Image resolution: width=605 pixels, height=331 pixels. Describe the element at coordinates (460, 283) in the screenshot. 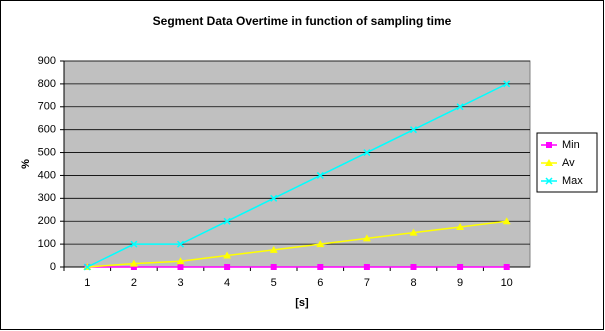

I see `x-tick-label: 9` at that location.